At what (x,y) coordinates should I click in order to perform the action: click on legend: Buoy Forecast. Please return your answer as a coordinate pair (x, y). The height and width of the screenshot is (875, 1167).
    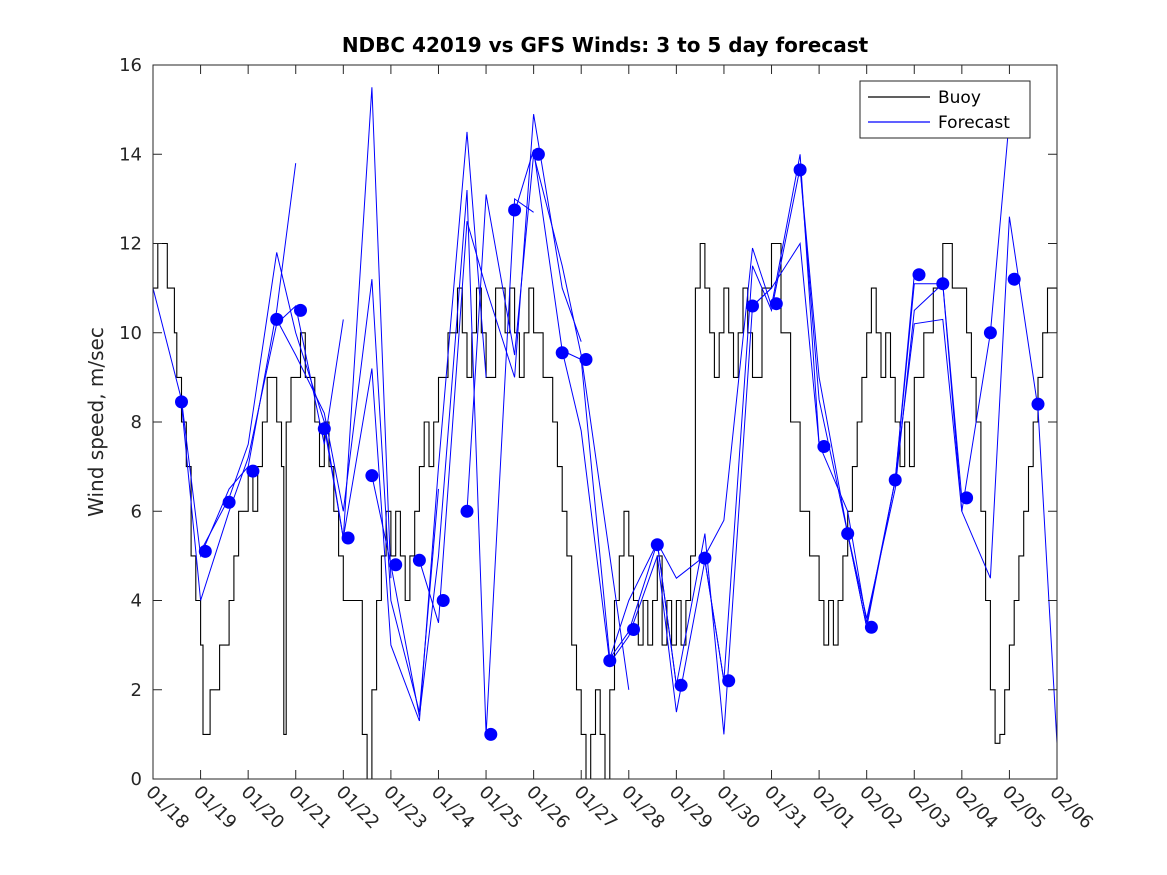
    Looking at the image, I should click on (945, 109).